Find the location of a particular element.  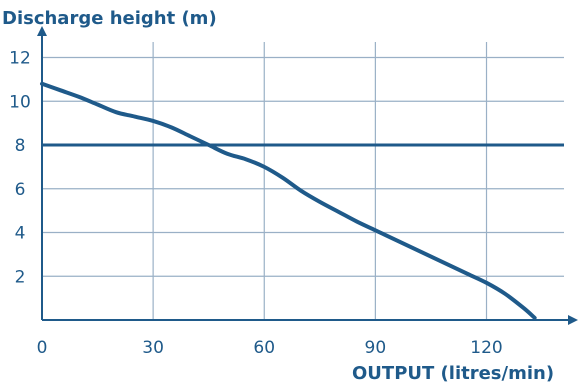

y-tick-label-4: 4 is located at coordinates (20, 234).